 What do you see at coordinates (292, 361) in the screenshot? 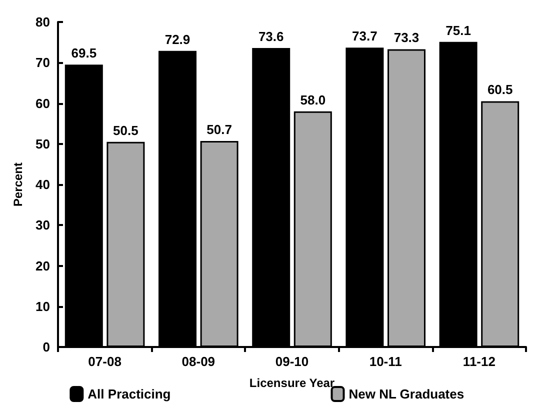
I see `x-tick-label: 09-10` at bounding box center [292, 361].